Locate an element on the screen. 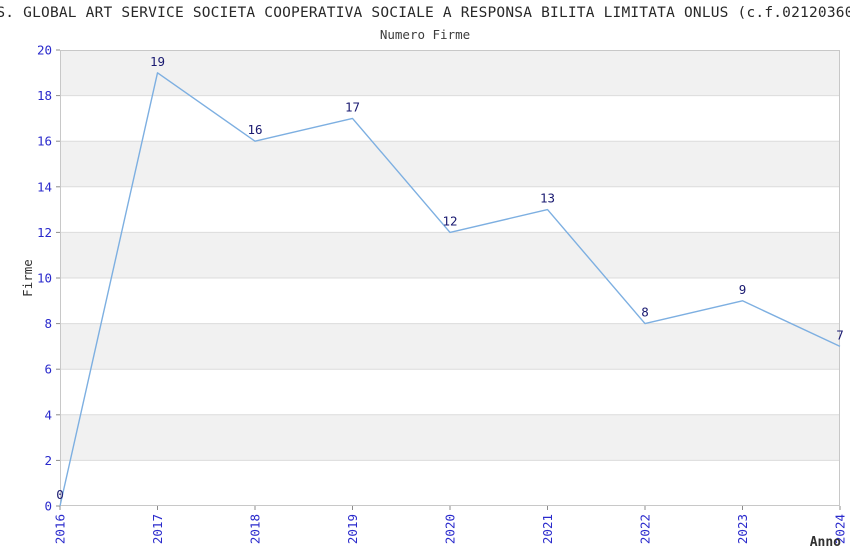 Image resolution: width=850 pixels, height=550 pixels. data-point-label: 7 is located at coordinates (840, 334).